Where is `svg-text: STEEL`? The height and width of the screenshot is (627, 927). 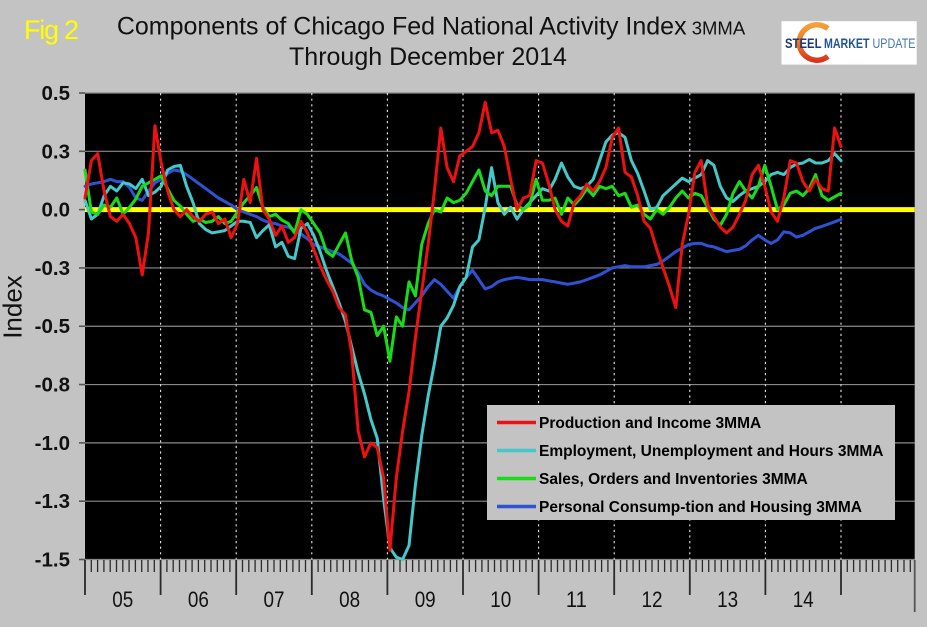
svg-text: STEEL is located at coordinates (803, 43).